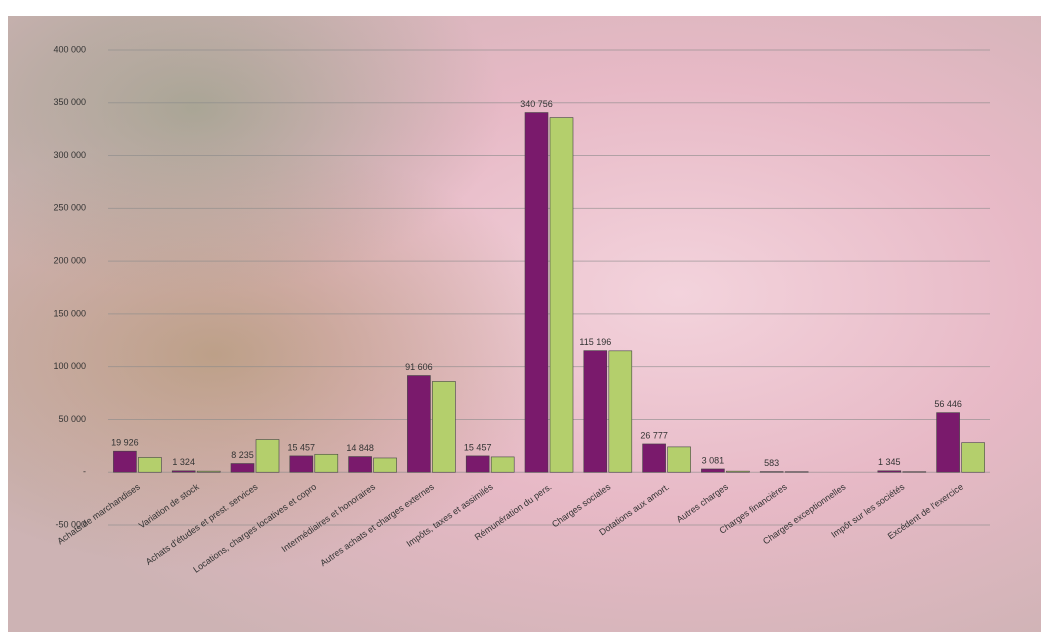  What do you see at coordinates (889, 462) in the screenshot?
I see `value-label: 1 345` at bounding box center [889, 462].